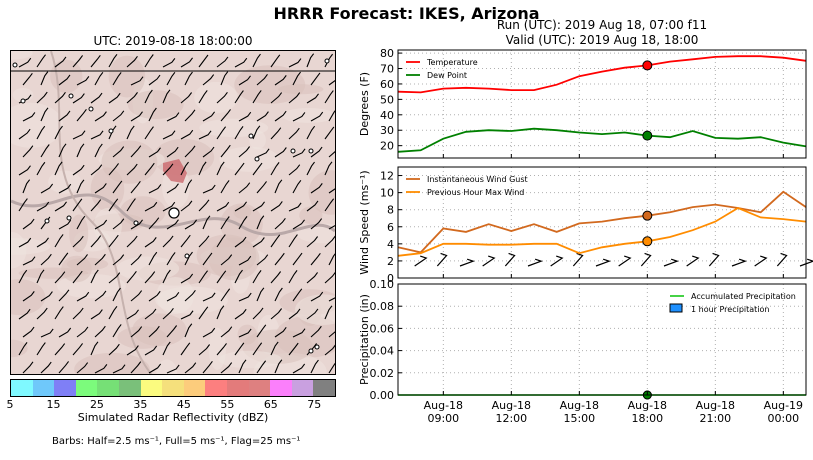 This screenshot has width=813, height=460. I want to click on run-time-label: Run (UTC): 2019 Aug 18, 07:00 f11, so click(602, 25).